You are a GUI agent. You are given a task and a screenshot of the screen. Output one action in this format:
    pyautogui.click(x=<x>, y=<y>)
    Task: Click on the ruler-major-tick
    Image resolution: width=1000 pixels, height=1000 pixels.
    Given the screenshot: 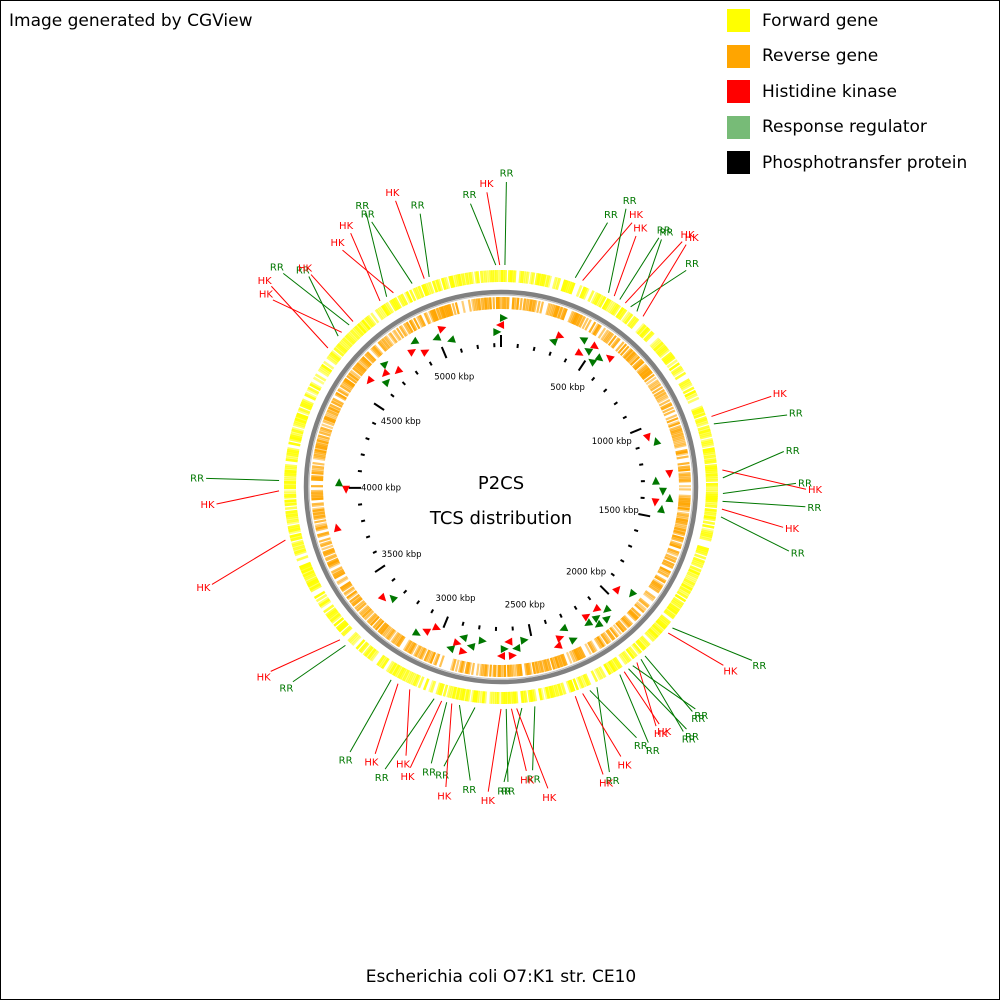 What is the action you would take?
    pyautogui.click(x=379, y=406)
    